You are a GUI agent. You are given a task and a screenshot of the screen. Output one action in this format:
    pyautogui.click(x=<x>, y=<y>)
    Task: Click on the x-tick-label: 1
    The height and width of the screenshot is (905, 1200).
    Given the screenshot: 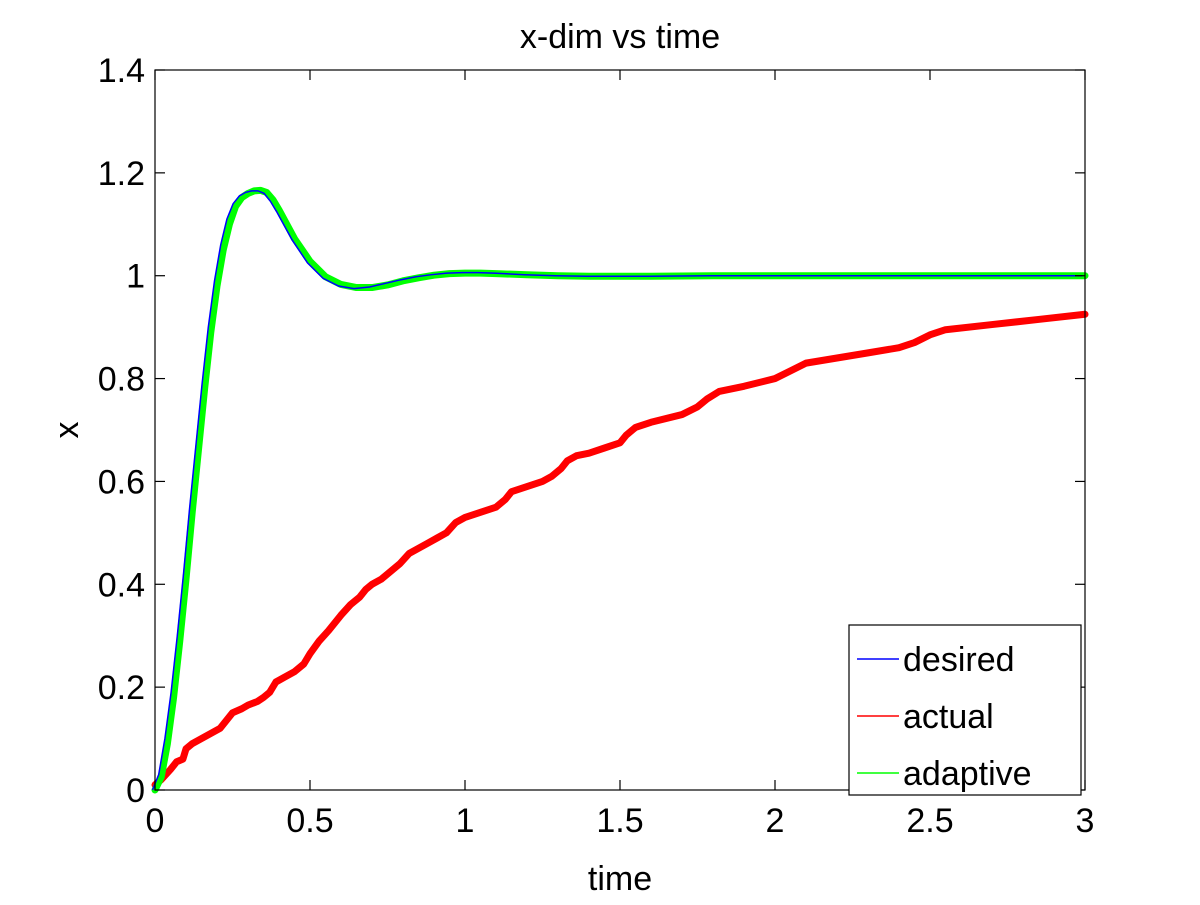 What is the action you would take?
    pyautogui.click(x=465, y=821)
    